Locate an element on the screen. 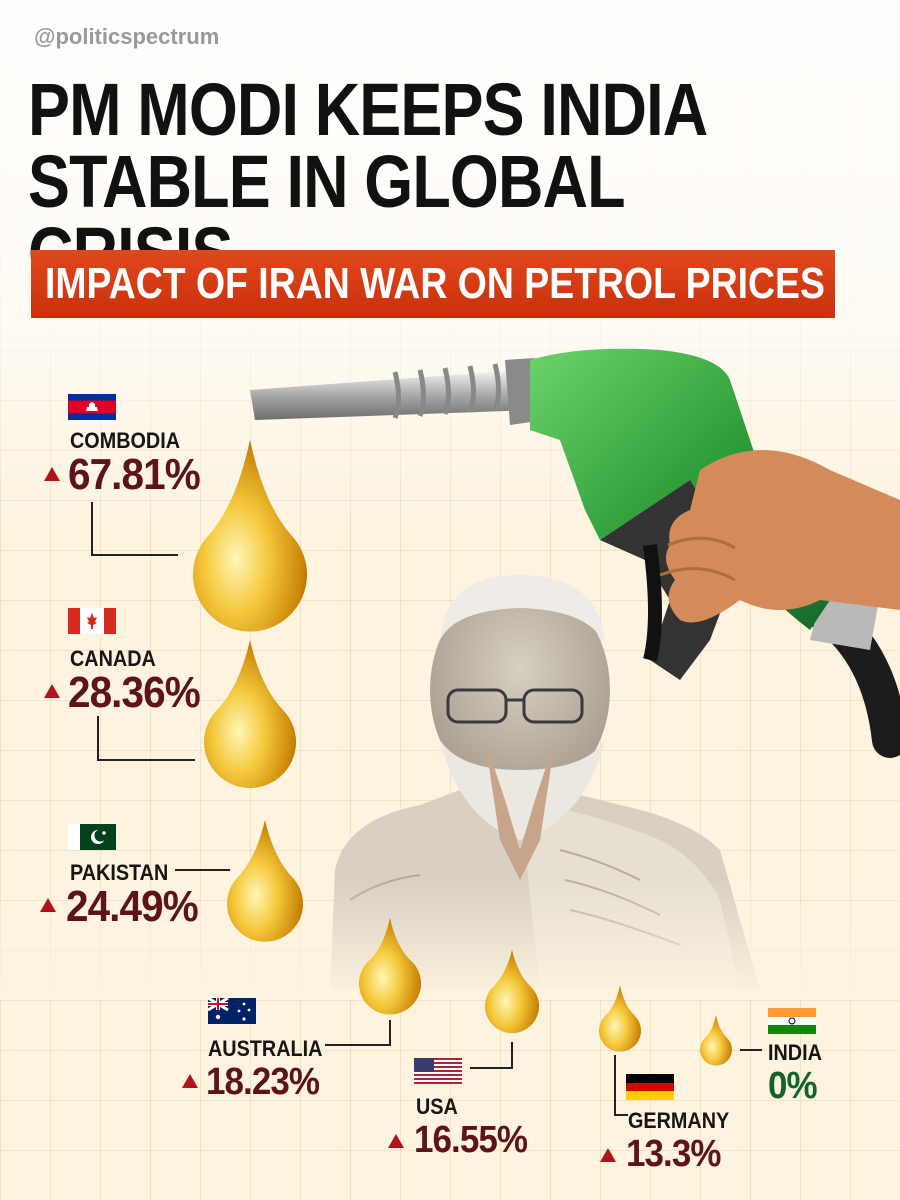 The image size is (900, 1200). country-name: COMBODIA is located at coordinates (125, 440).